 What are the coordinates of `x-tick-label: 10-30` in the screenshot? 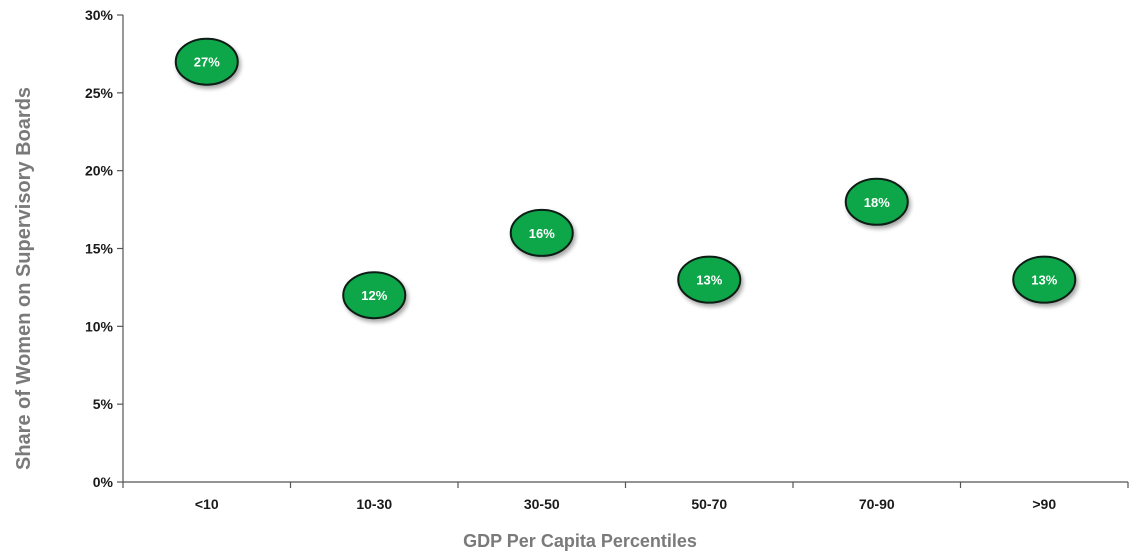 It's located at (374, 504).